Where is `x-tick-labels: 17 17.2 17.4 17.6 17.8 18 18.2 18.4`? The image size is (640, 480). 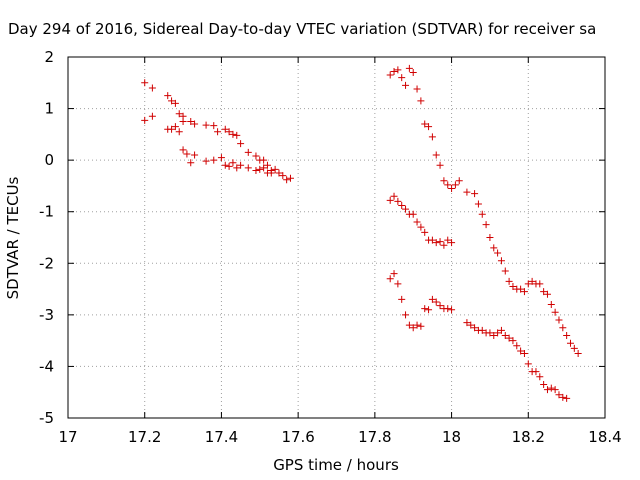 x-tick-labels: 17 17.2 17.4 17.6 17.8 18 18.2 18.4 is located at coordinates (339, 437).